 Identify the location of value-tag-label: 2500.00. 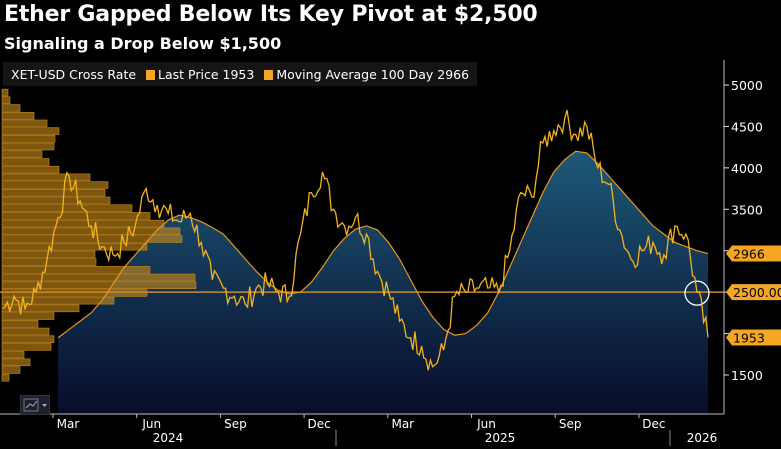
(757, 292).